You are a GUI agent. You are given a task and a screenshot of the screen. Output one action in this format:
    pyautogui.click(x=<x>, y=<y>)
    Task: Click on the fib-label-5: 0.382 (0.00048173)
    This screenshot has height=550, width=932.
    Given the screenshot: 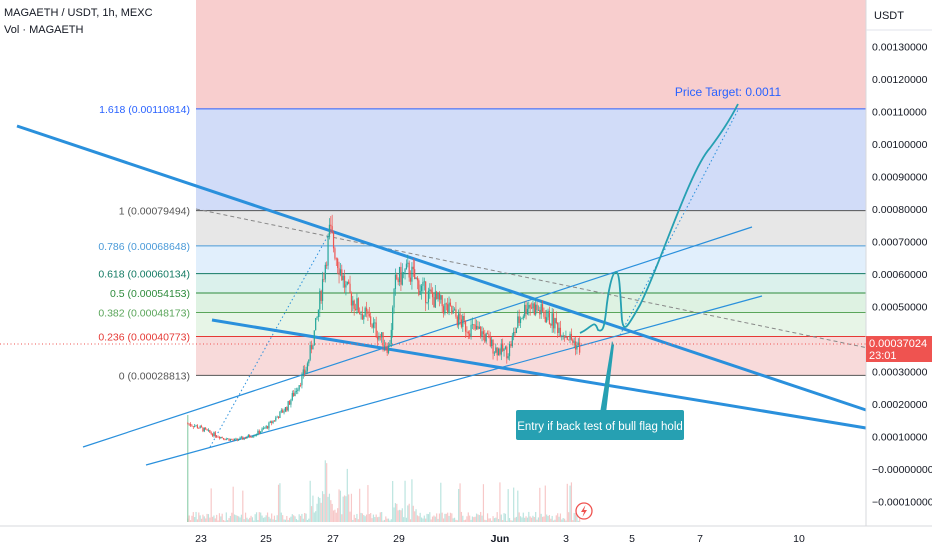 What is the action you would take?
    pyautogui.click(x=144, y=313)
    